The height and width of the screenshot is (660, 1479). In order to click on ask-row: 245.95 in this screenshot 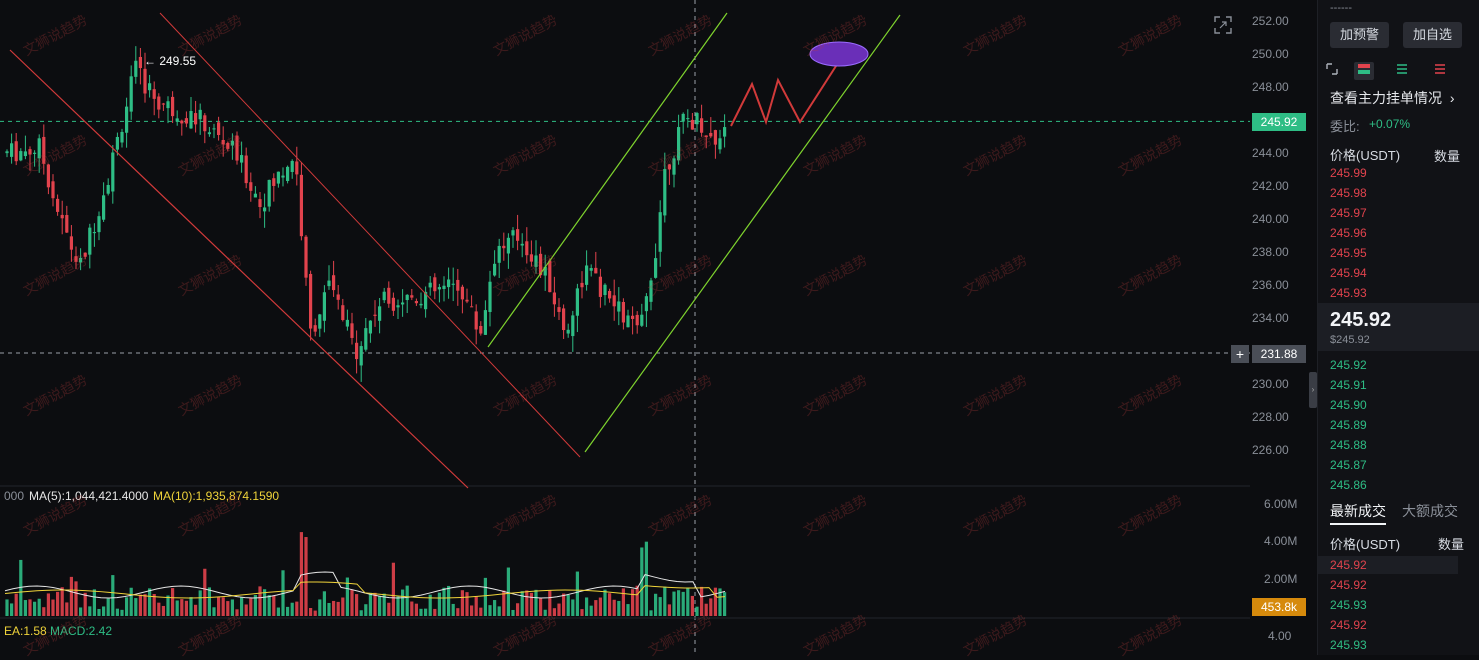, I will do `click(1348, 253)`.